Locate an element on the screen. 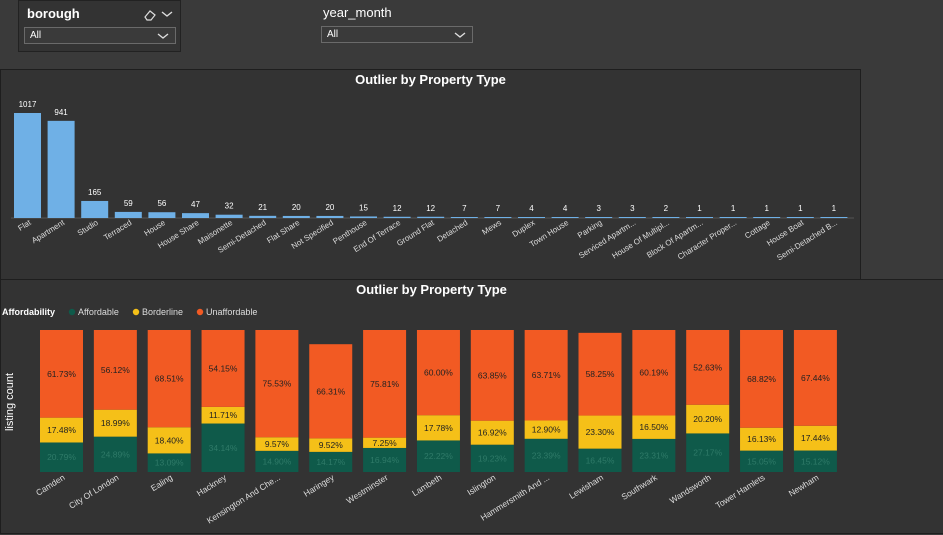 This screenshot has height=535, width=943. data-label: 56.12% is located at coordinates (115, 370).